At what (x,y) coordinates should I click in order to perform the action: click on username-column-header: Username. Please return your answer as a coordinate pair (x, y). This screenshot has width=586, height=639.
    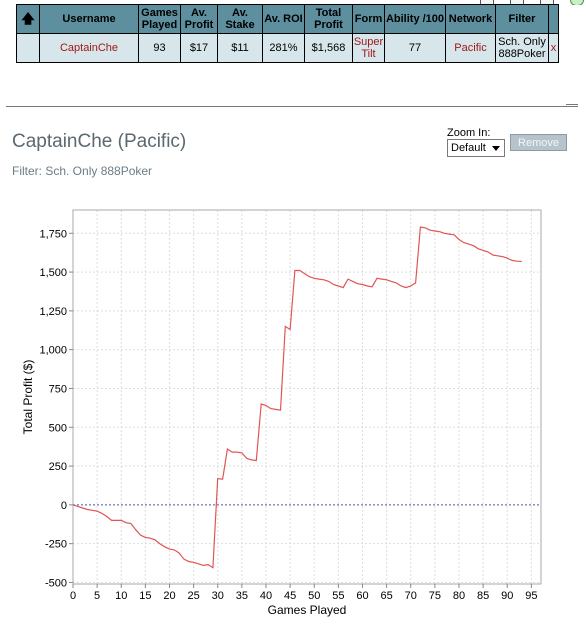
    Looking at the image, I should click on (89, 19).